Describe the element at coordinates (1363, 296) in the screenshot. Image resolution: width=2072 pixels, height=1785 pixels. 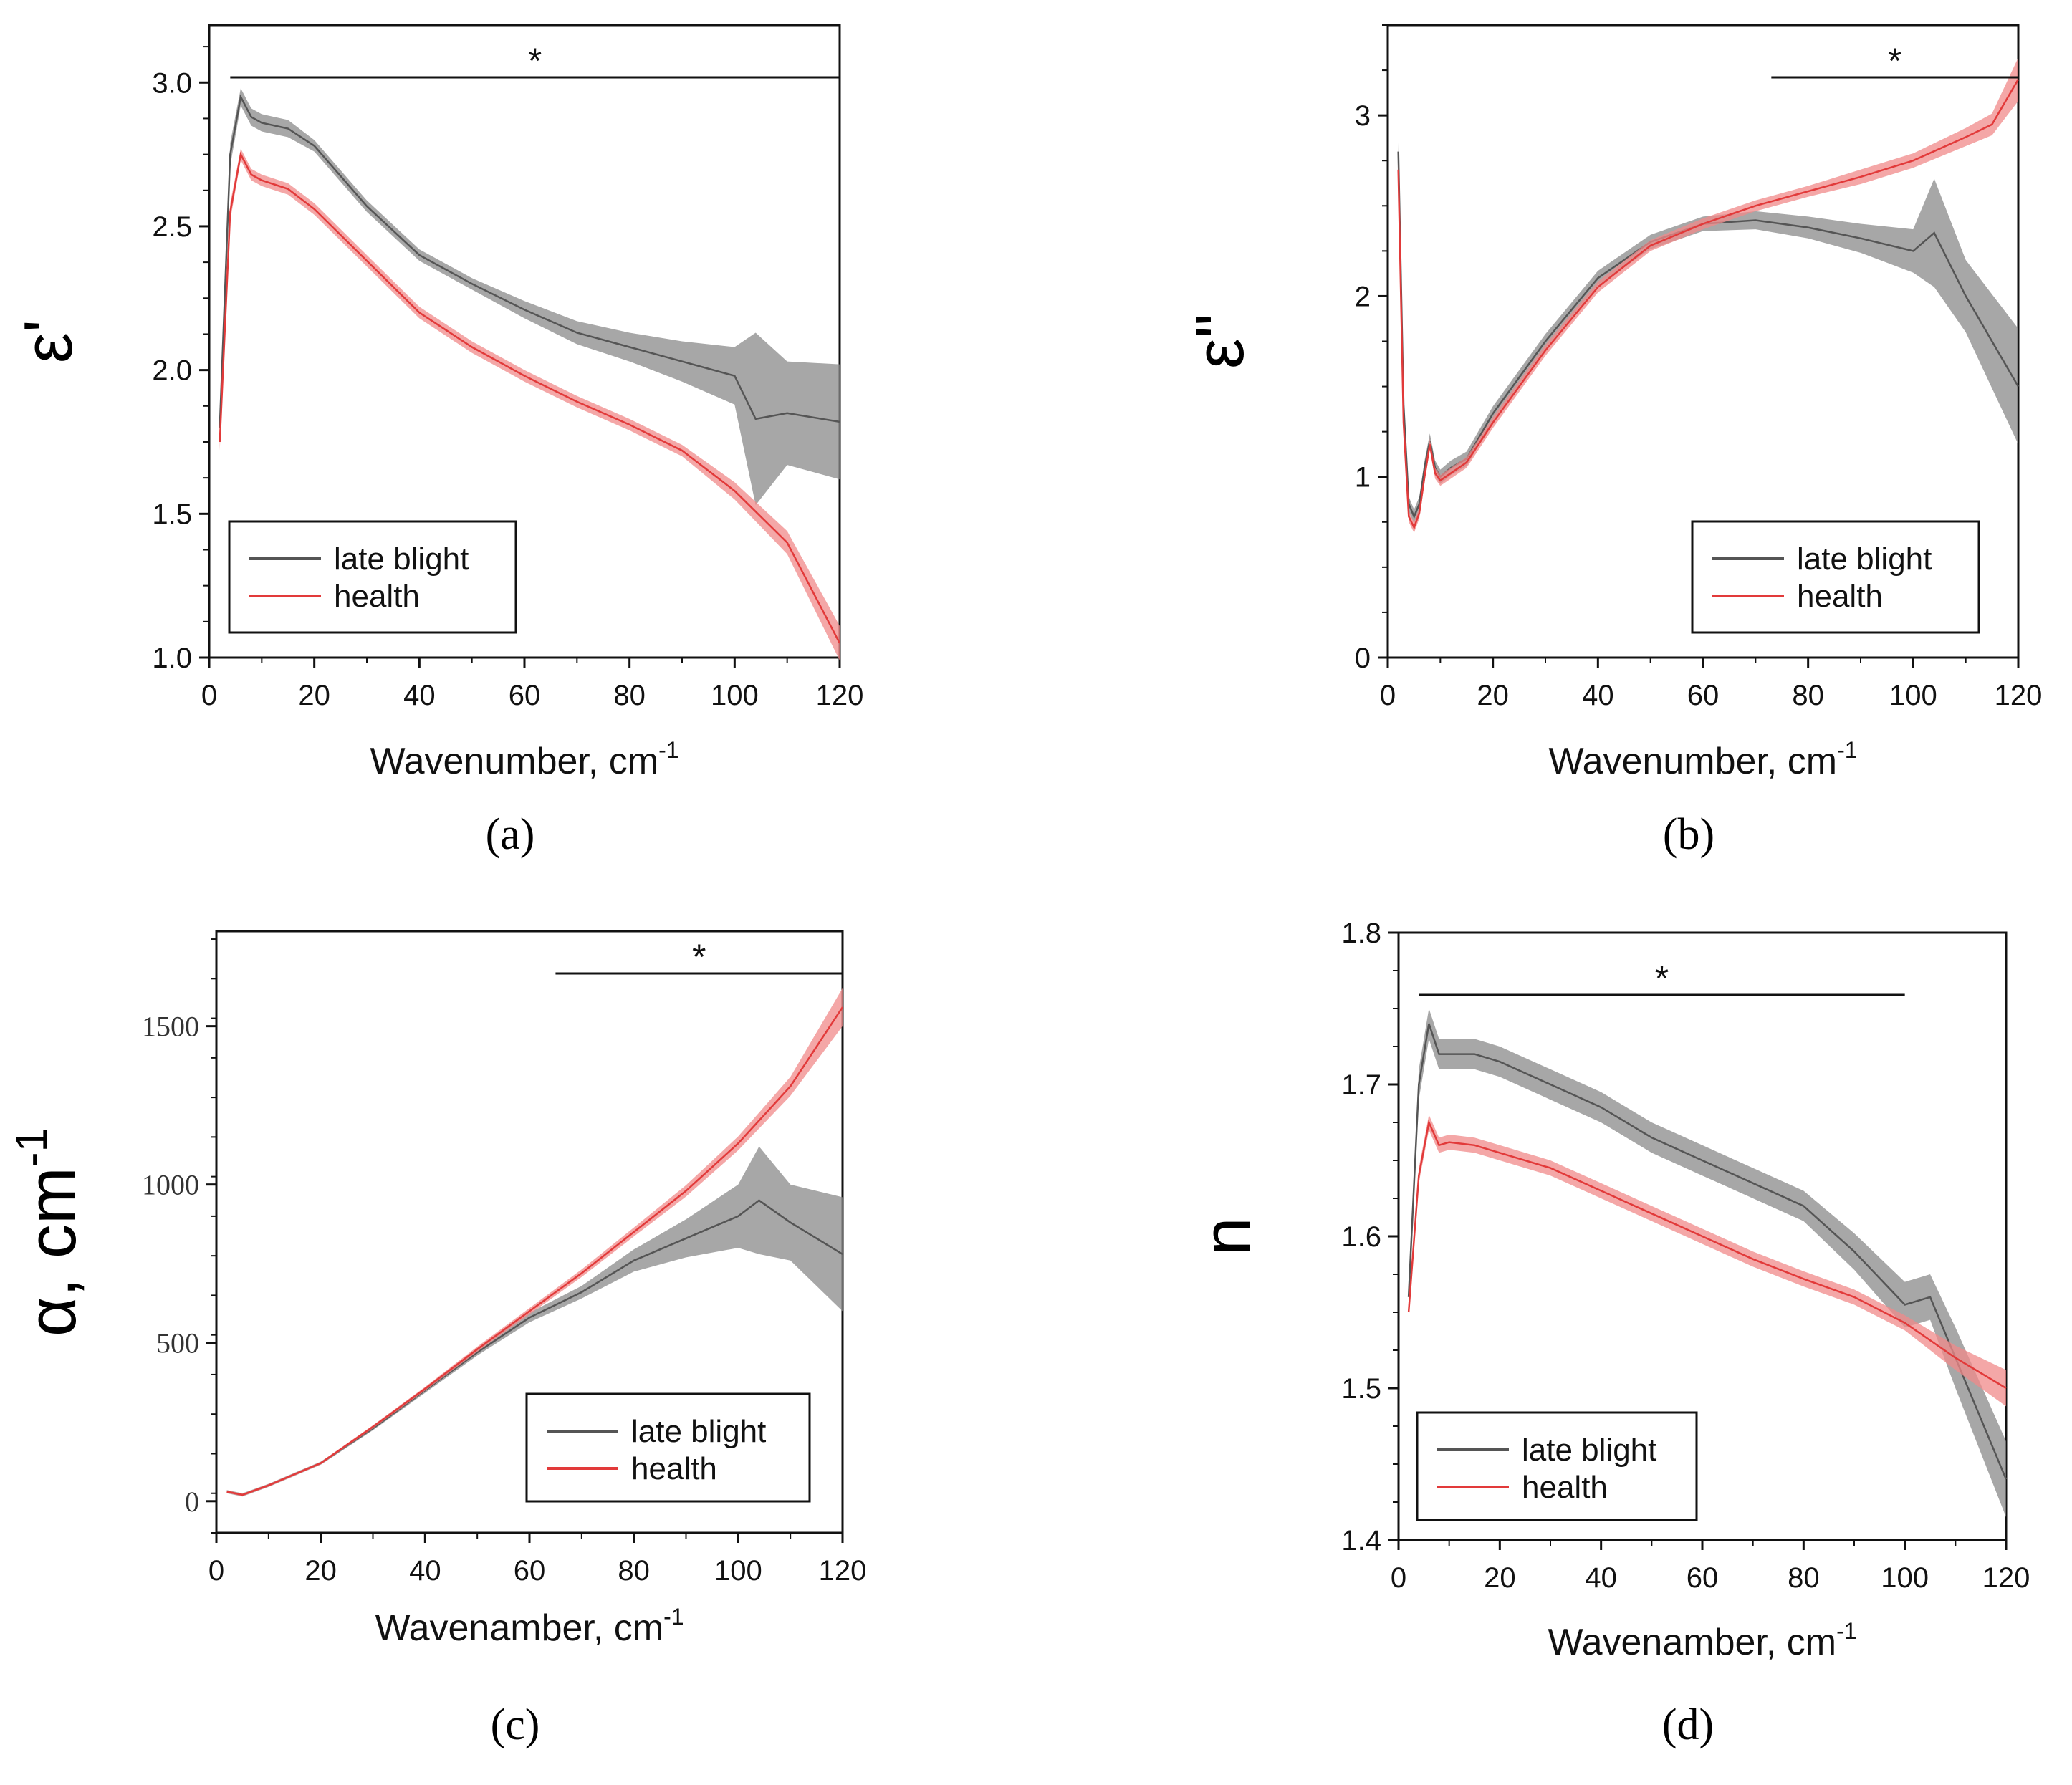
I see `y-tick-label: 2` at that location.